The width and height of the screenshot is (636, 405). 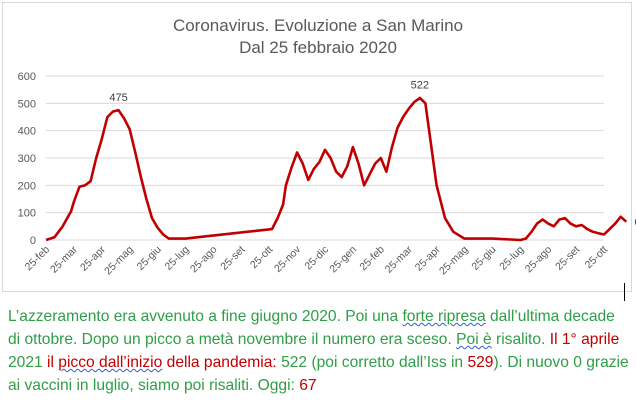 I want to click on caption-part: della pandemia:, so click(x=222, y=362).